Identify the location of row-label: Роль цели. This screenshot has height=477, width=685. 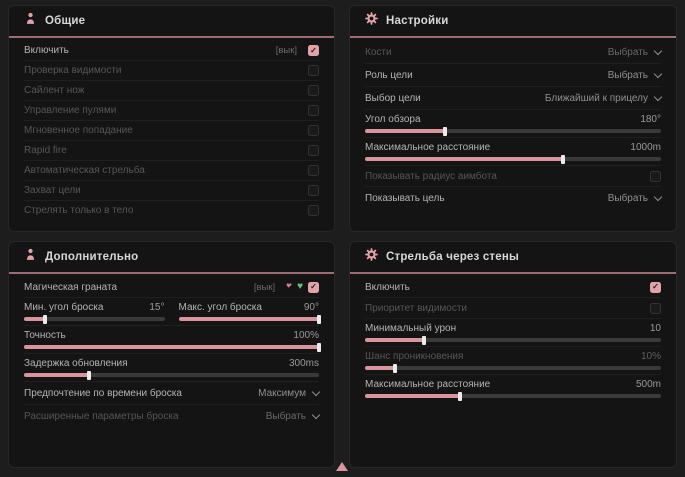
(389, 75).